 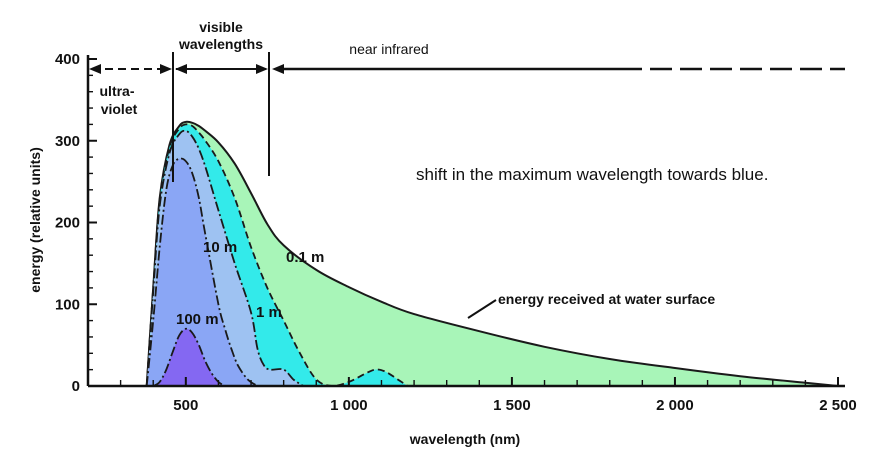 I want to click on y-tick-label: 200, so click(x=67, y=223).